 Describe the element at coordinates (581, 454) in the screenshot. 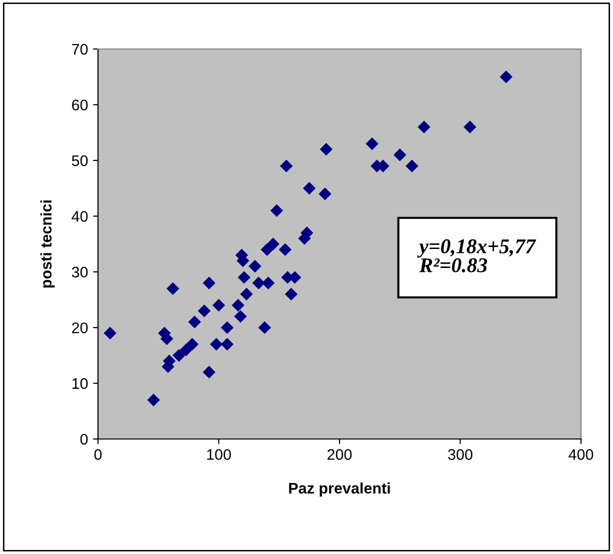

I see `x-tick-label: 400` at that location.